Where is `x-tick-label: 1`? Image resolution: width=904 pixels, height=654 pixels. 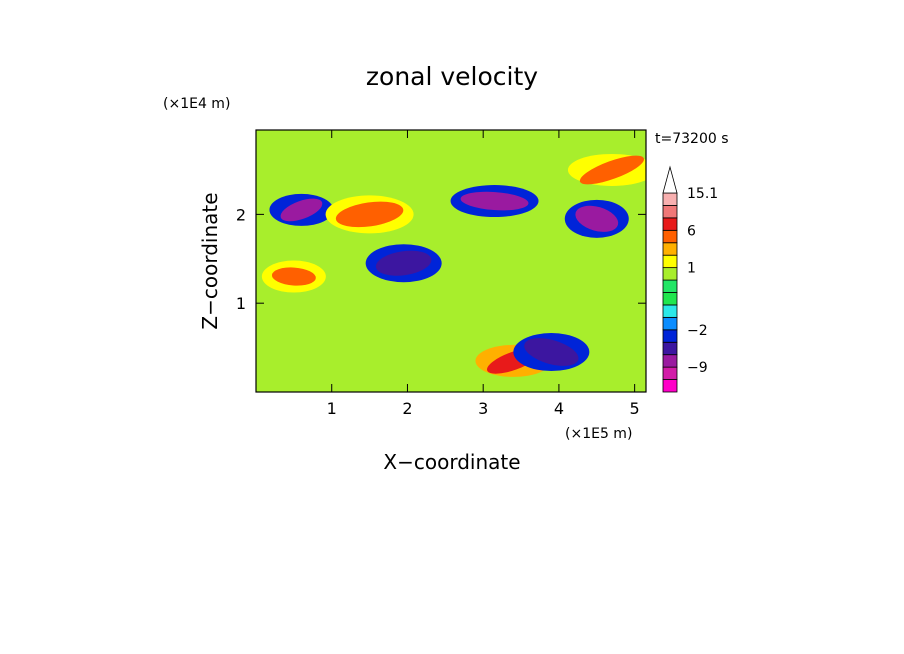 x-tick-label: 1 is located at coordinates (332, 408).